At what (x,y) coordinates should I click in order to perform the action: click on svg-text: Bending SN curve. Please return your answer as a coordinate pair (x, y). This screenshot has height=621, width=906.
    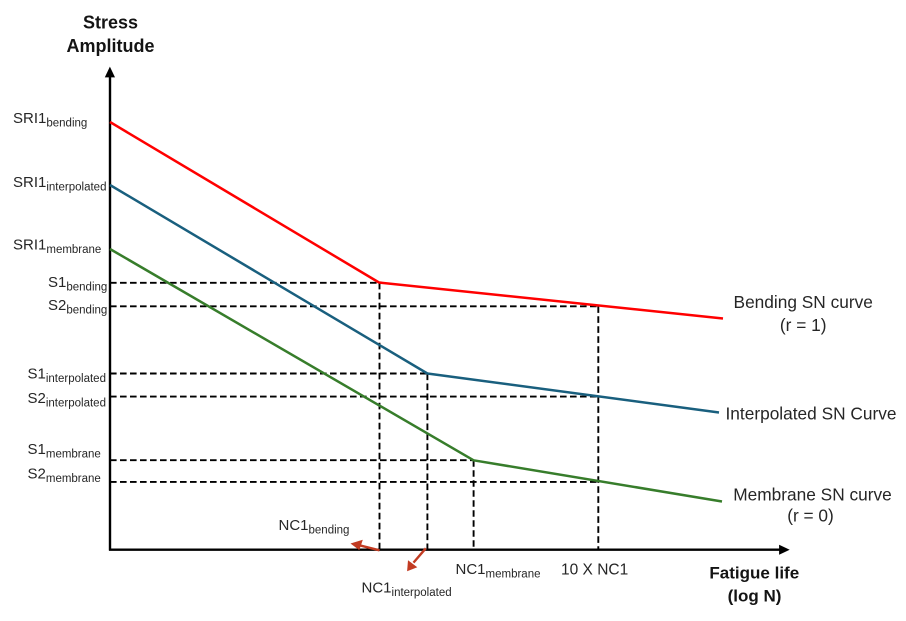
    Looking at the image, I should click on (803, 302).